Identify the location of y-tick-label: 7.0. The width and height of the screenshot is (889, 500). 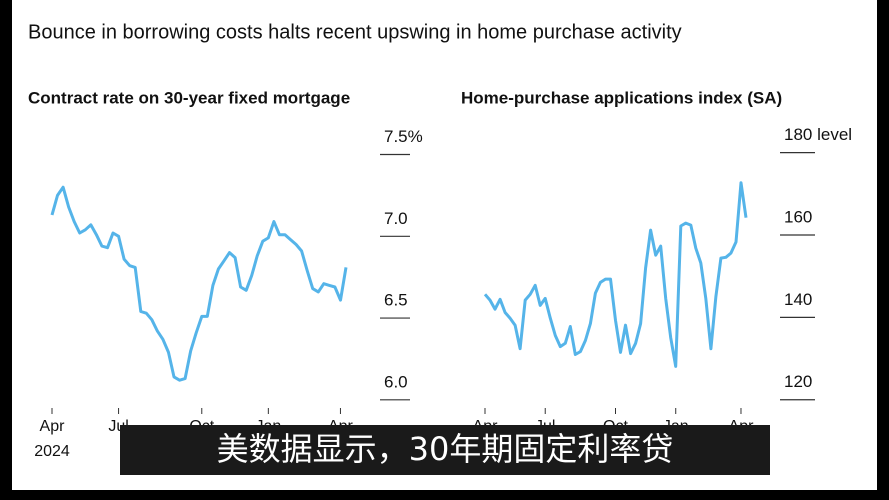
(396, 218).